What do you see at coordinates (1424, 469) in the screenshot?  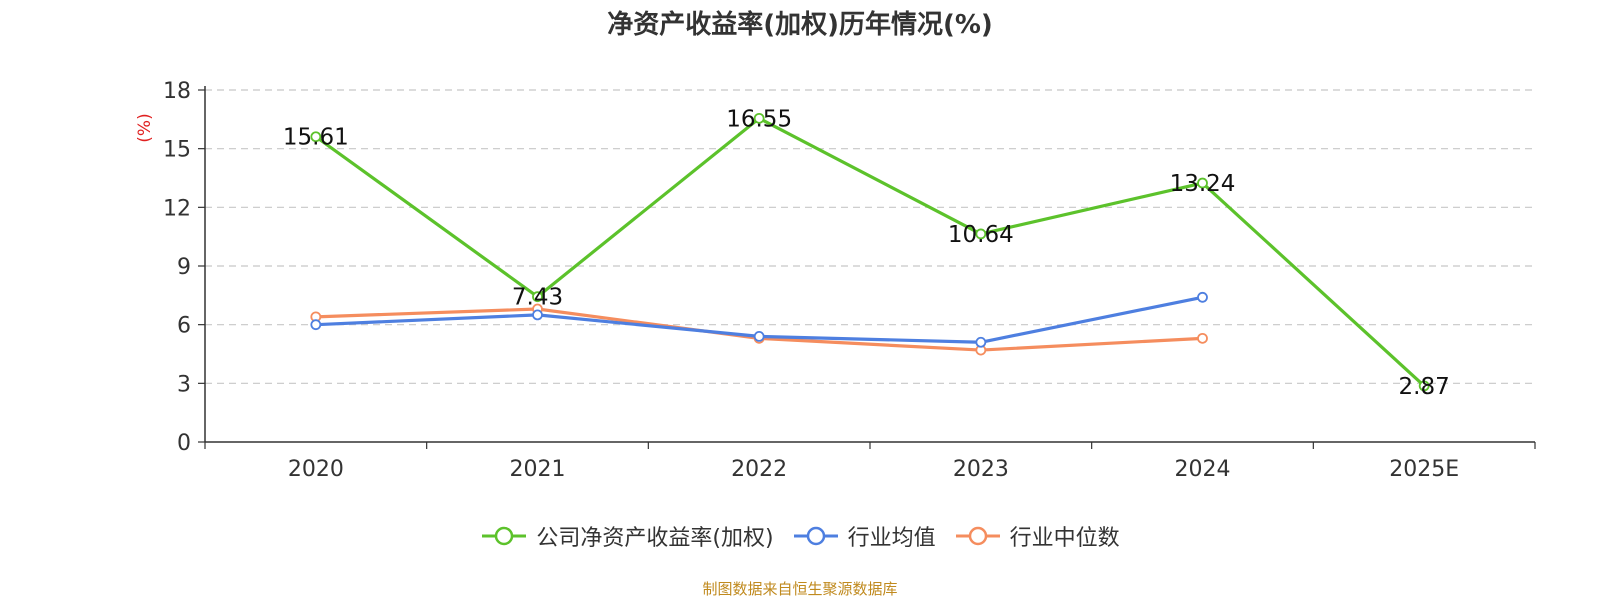 I see `x-tick-label: 2025E` at bounding box center [1424, 469].